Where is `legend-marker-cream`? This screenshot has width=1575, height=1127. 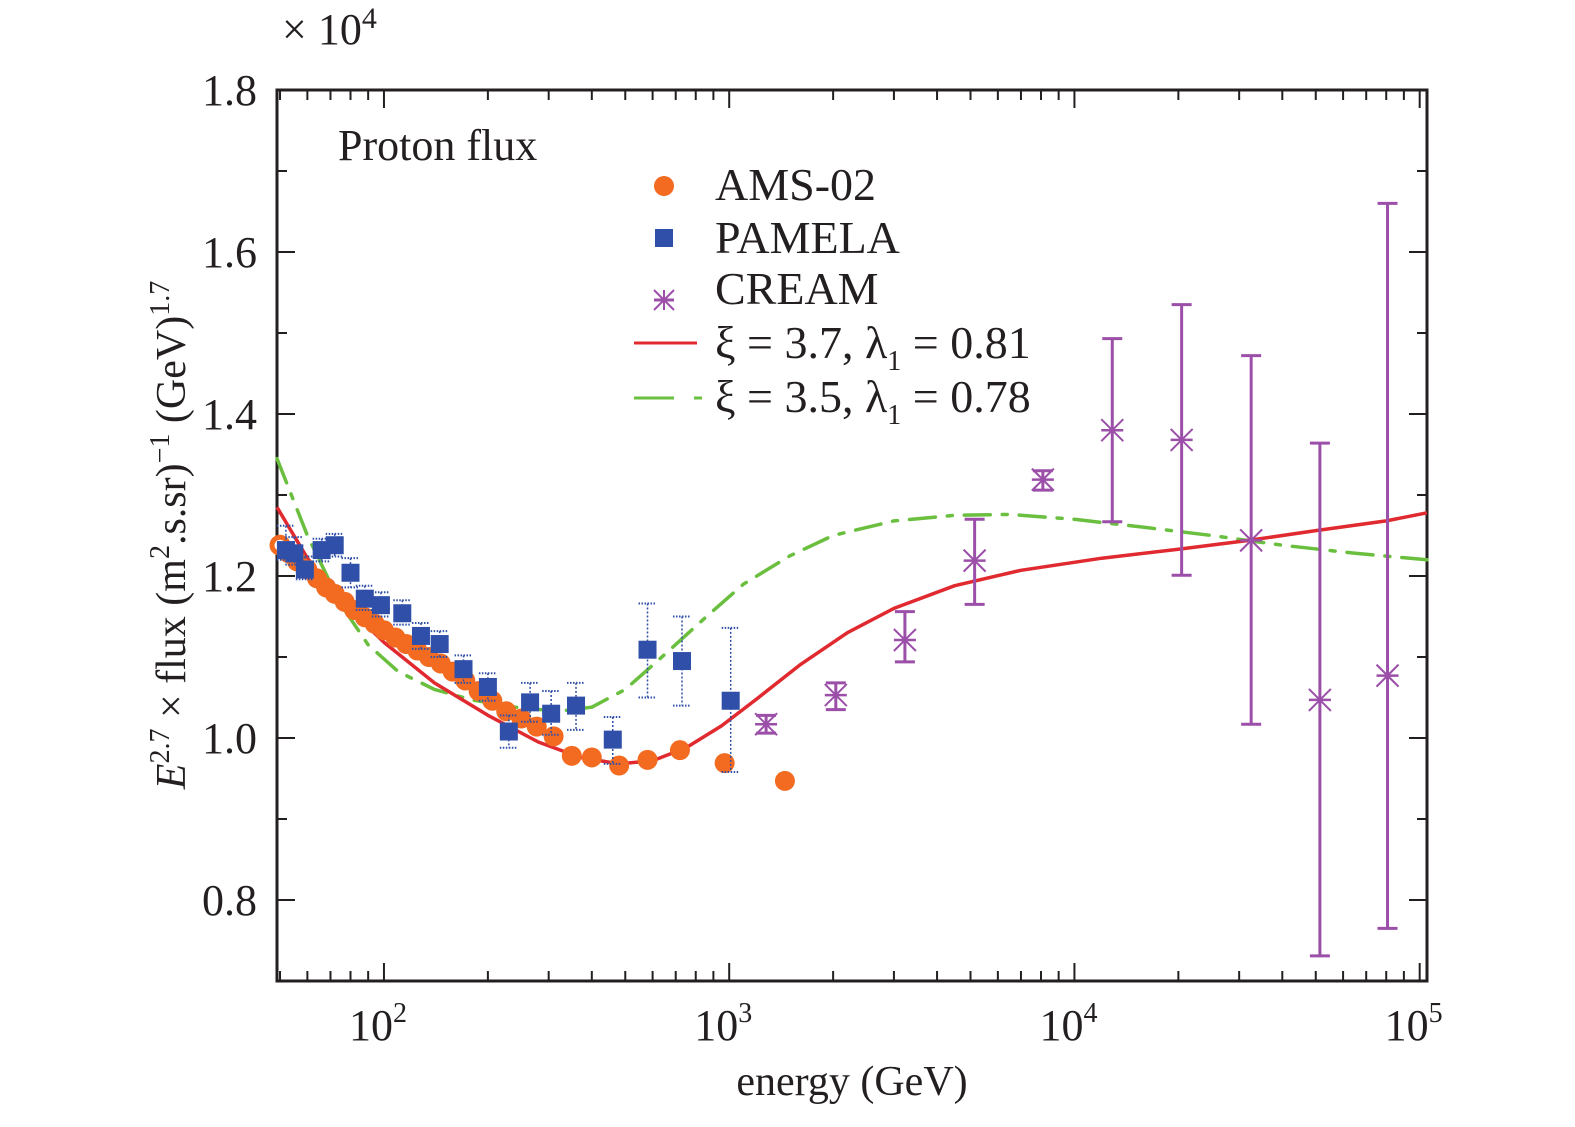 legend-marker-cream is located at coordinates (664, 300).